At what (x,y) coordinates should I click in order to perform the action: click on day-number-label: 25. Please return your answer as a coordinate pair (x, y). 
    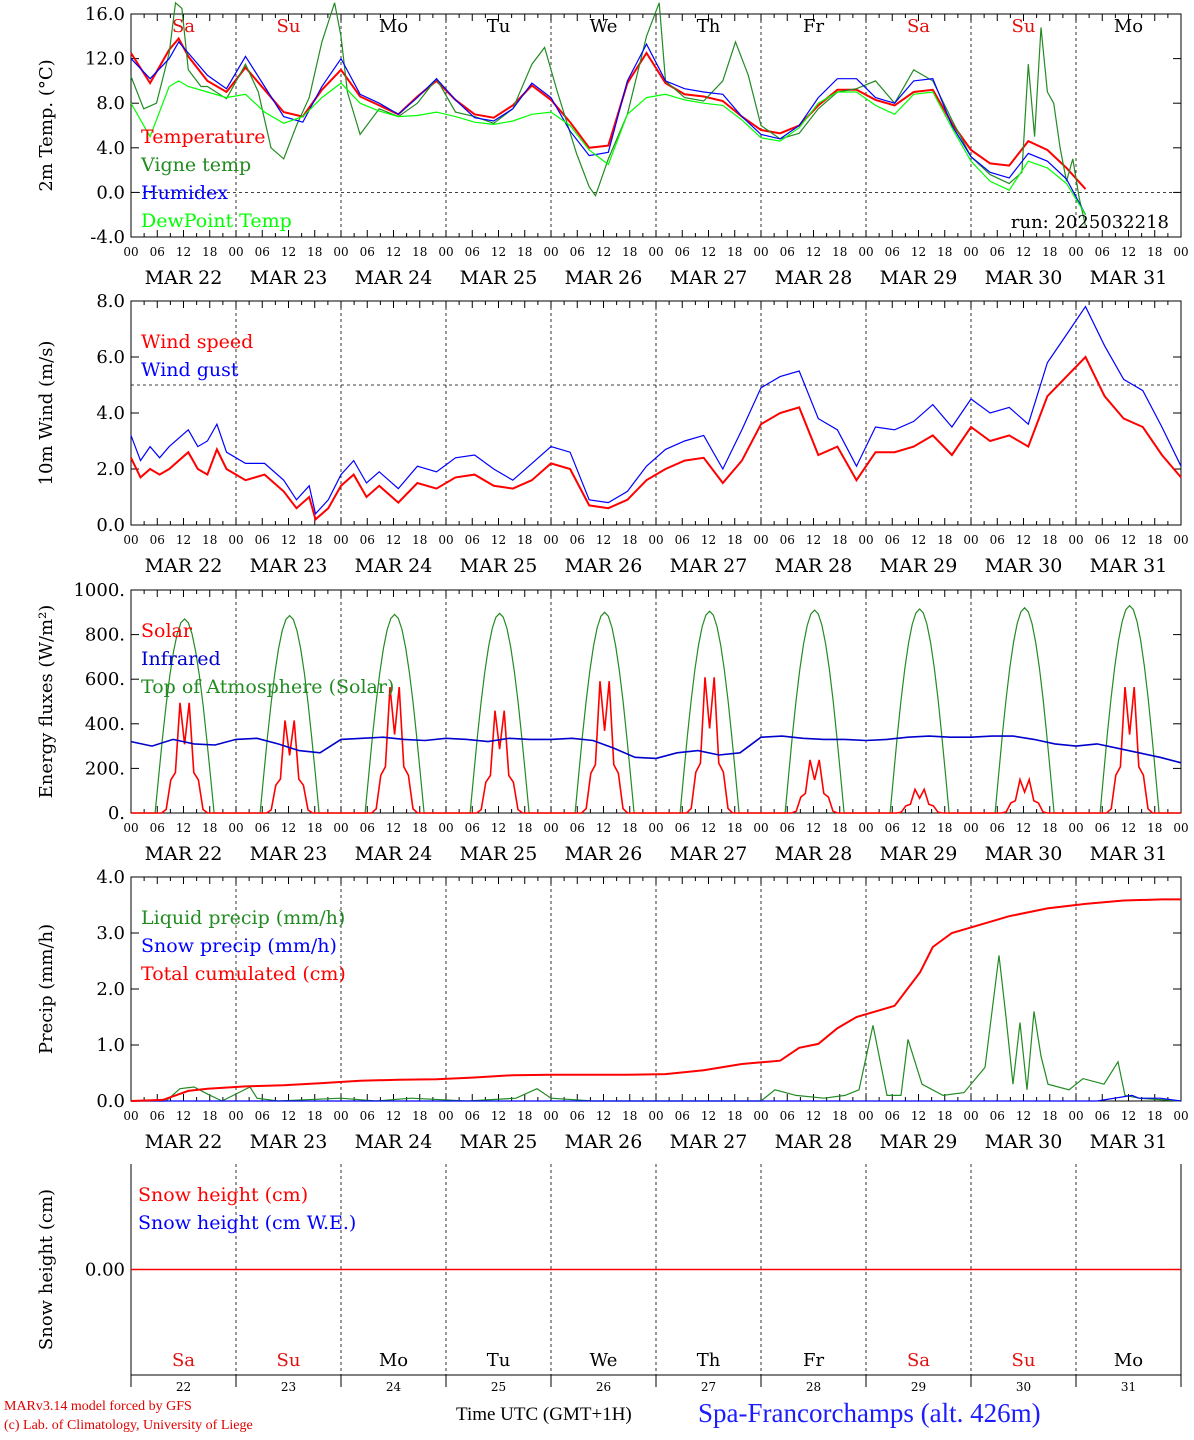
    Looking at the image, I should click on (498, 1387).